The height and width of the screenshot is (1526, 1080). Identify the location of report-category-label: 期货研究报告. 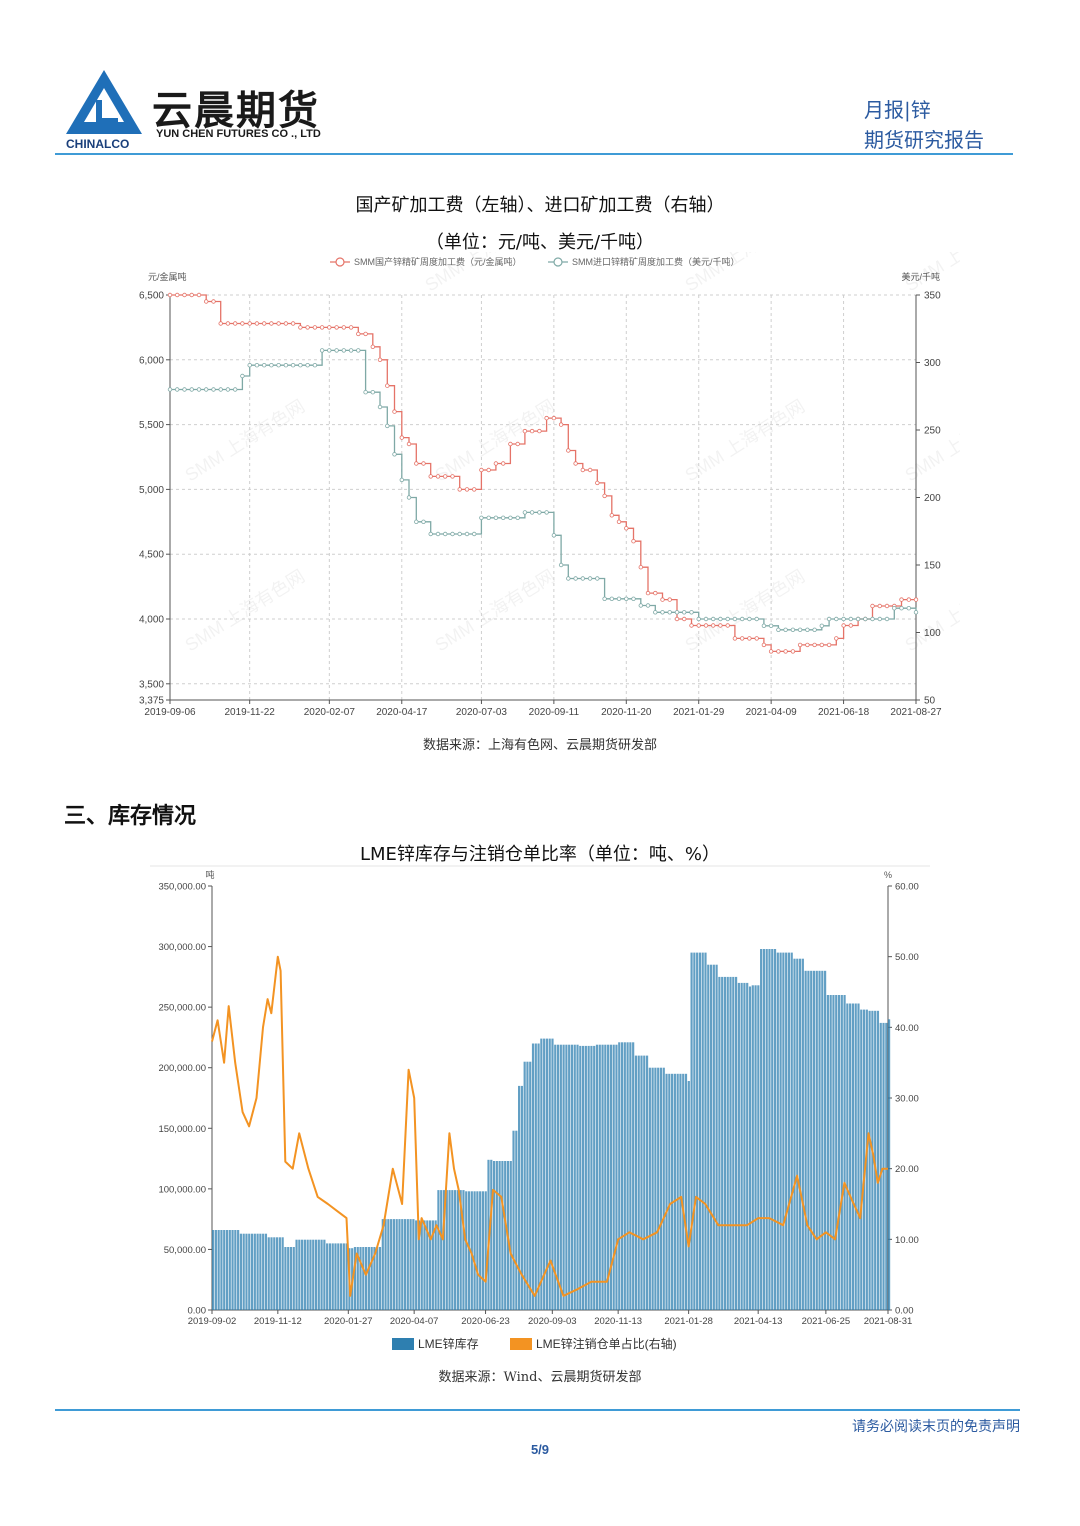
(924, 140).